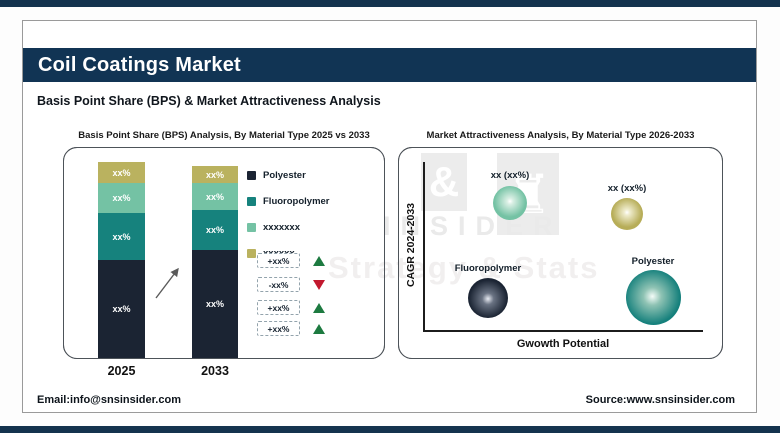 The image size is (780, 433). I want to click on legend-label: Polyester, so click(284, 175).